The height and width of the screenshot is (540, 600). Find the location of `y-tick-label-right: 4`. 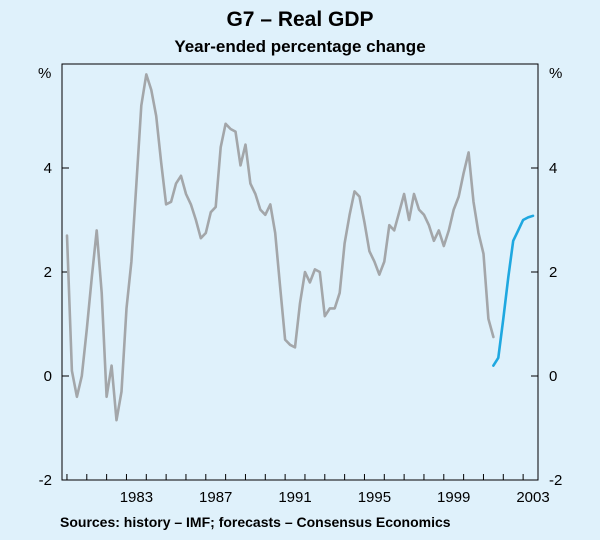

y-tick-label-right: 4 is located at coordinates (553, 168).